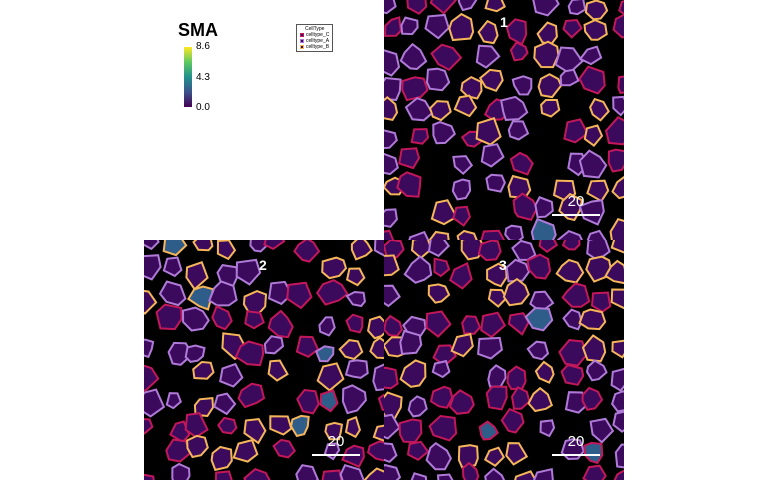  What do you see at coordinates (318, 47) in the screenshot?
I see `legend-label-b: celltype_B` at bounding box center [318, 47].